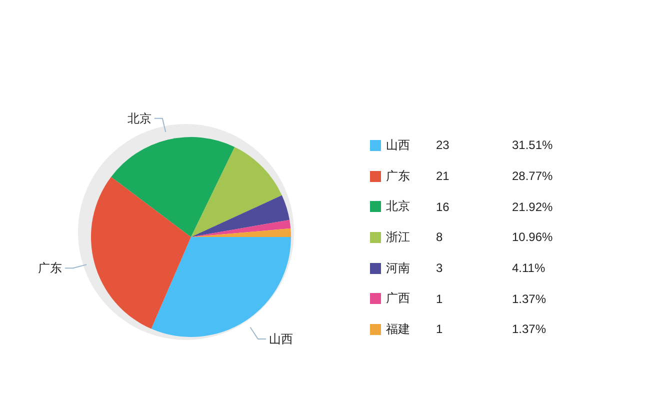 This screenshot has width=656, height=394. I want to click on text: 21.92%, so click(532, 207).